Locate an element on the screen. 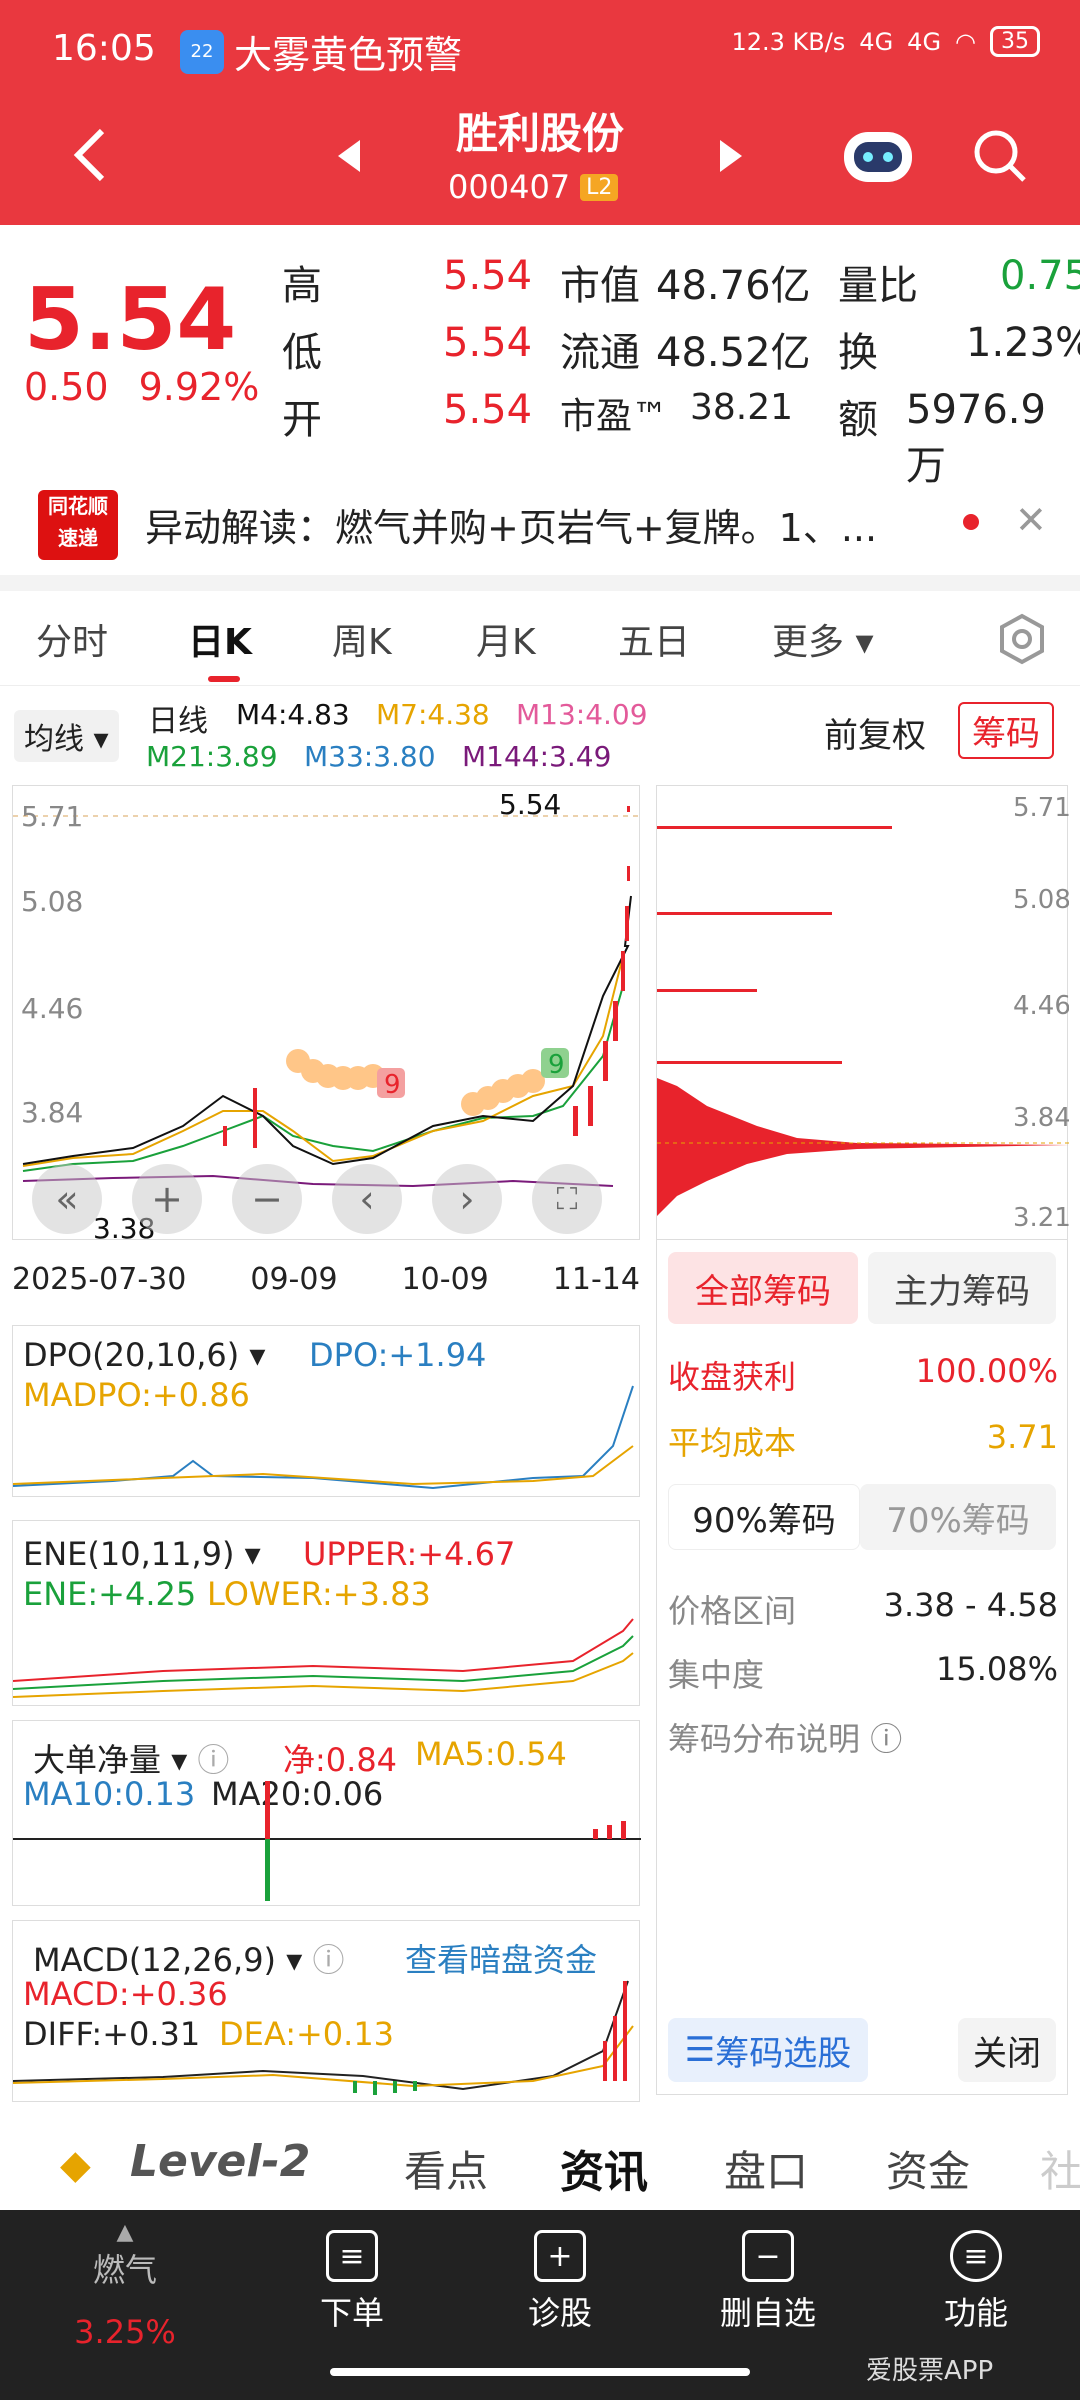 The width and height of the screenshot is (1080, 2400). tab-orderbook: 盘口 is located at coordinates (766, 2171).